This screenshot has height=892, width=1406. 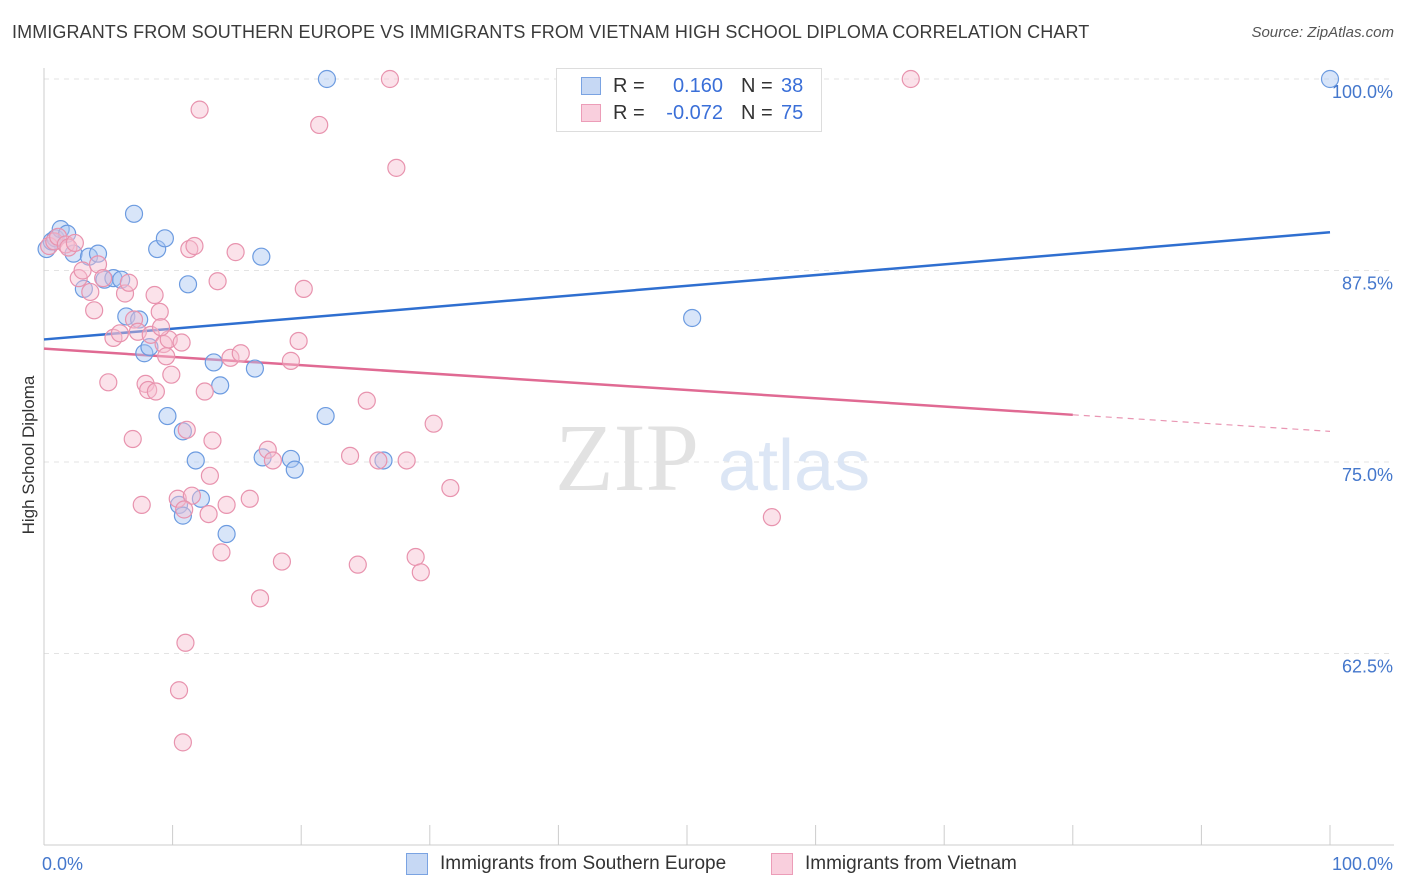 I want to click on watermark-zip: ZIP, so click(x=627, y=457).